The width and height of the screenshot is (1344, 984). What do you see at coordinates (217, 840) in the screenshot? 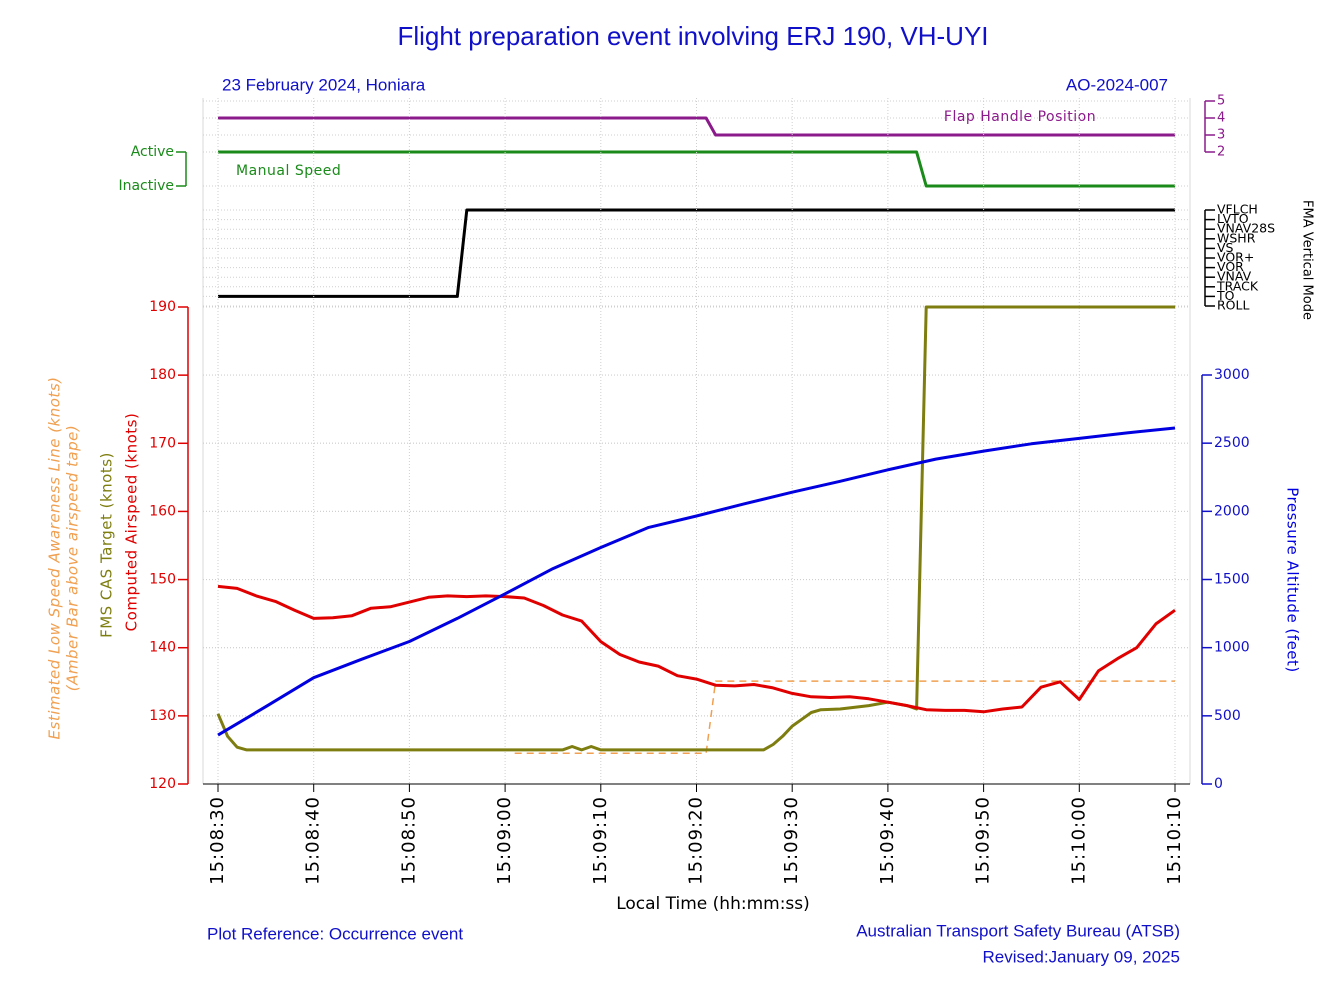
I see `x-tick-label: 15:08:30` at bounding box center [217, 840].